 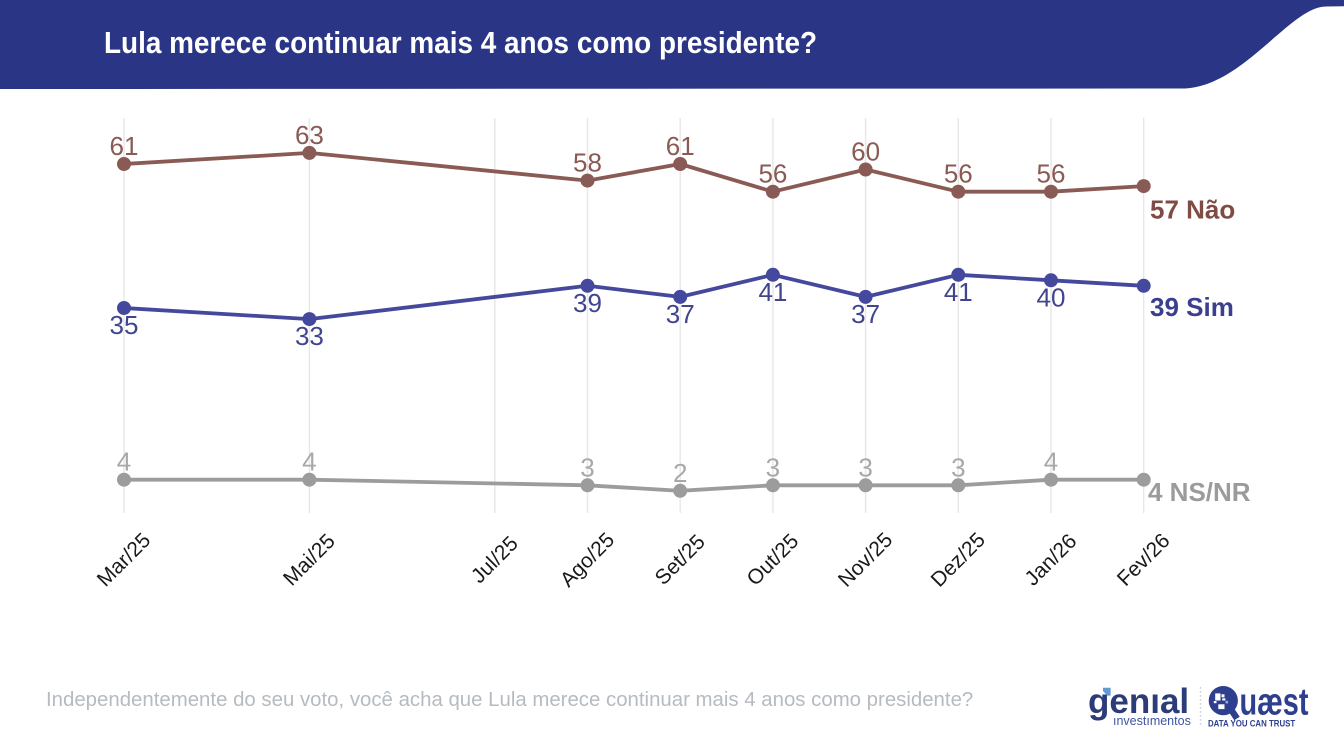 I want to click on svg-text: 63, so click(x=309, y=135).